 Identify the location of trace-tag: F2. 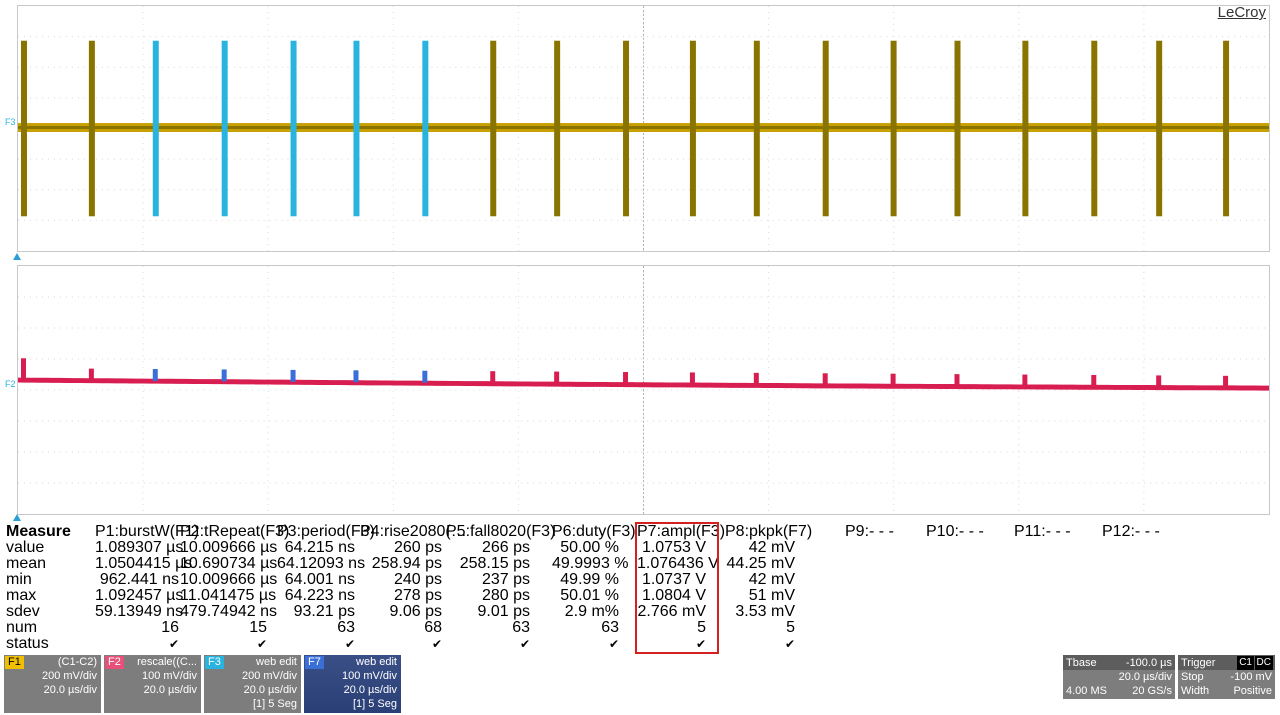
(114, 662).